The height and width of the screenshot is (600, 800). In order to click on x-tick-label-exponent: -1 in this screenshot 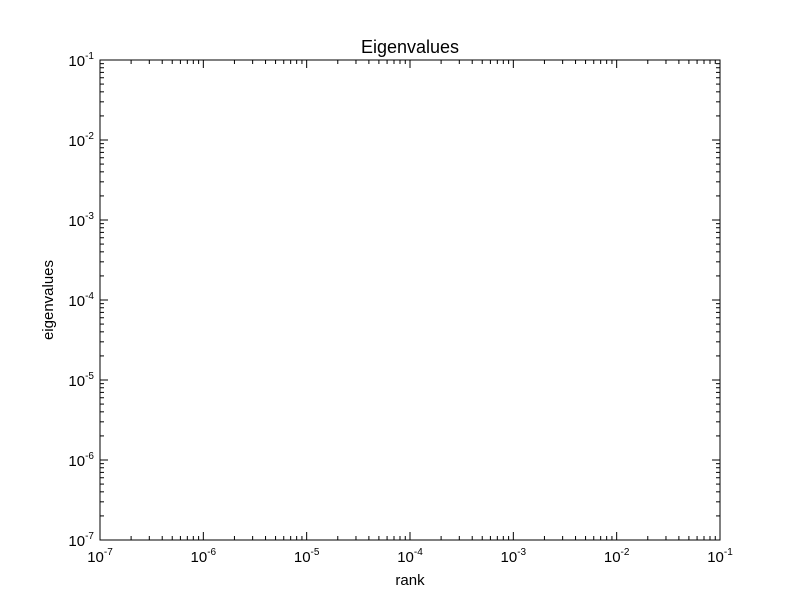, I will do `click(728, 552)`.